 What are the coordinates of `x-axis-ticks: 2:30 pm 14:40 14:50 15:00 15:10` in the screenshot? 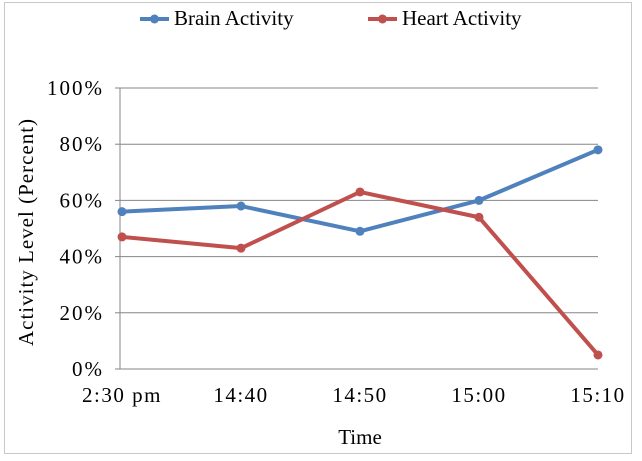 It's located at (353, 395).